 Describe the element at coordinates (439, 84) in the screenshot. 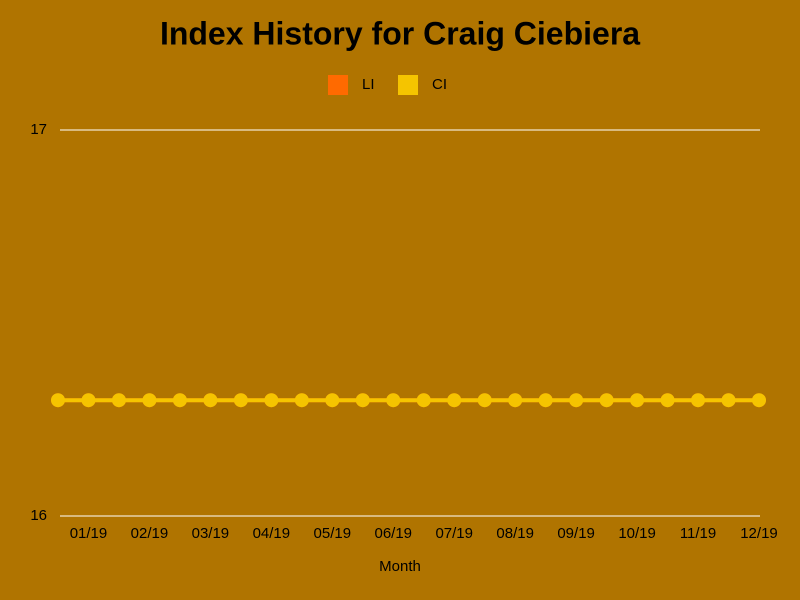

I see `legend-label: CI` at that location.